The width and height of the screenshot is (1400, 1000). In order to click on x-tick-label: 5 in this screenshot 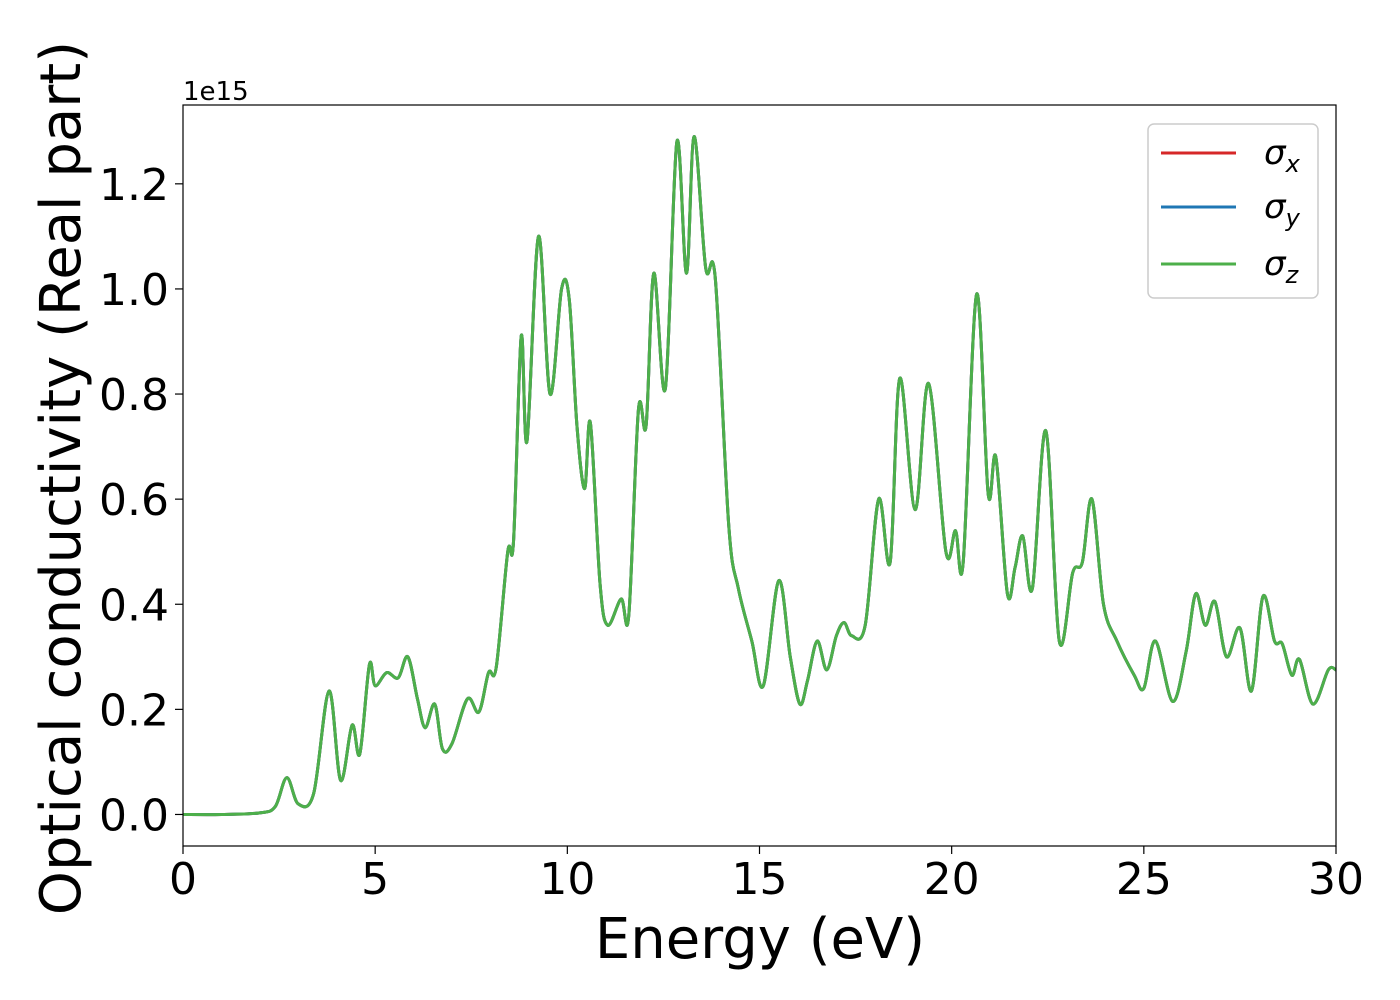, I will do `click(375, 879)`.